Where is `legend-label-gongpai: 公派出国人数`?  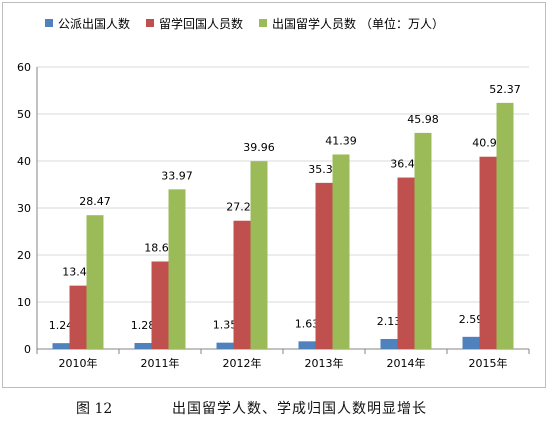 legend-label-gongpai: 公派出国人数 is located at coordinates (94, 23).